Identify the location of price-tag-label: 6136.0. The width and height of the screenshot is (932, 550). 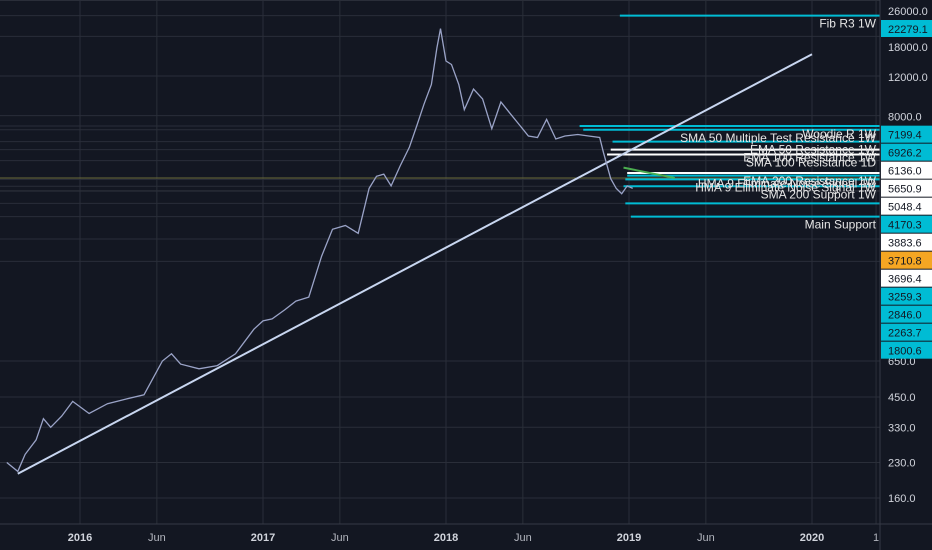
(905, 172).